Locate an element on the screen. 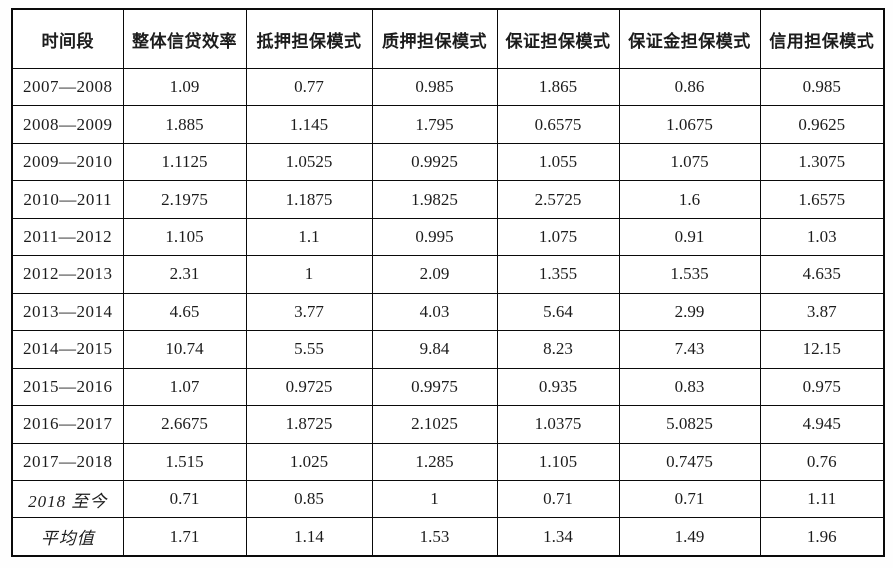  value-cell: 2.6675 is located at coordinates (184, 424).